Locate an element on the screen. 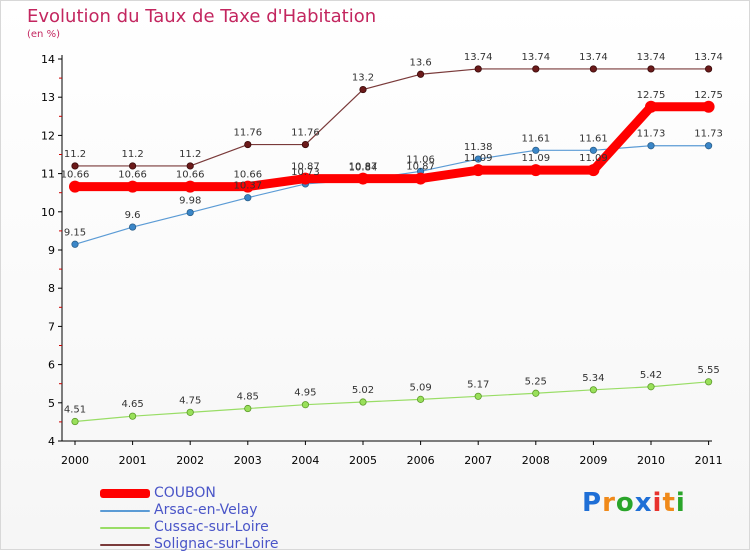 Image resolution: width=750 pixels, height=553 pixels. data-label: 9.15 is located at coordinates (75, 232).